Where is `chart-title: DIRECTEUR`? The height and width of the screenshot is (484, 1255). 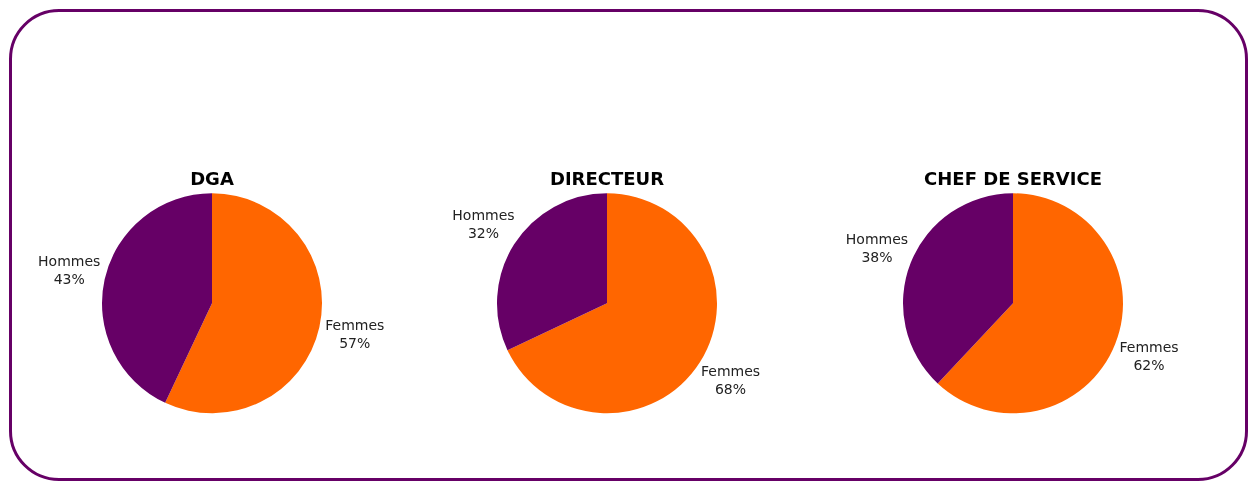 chart-title: DIRECTEUR is located at coordinates (607, 179).